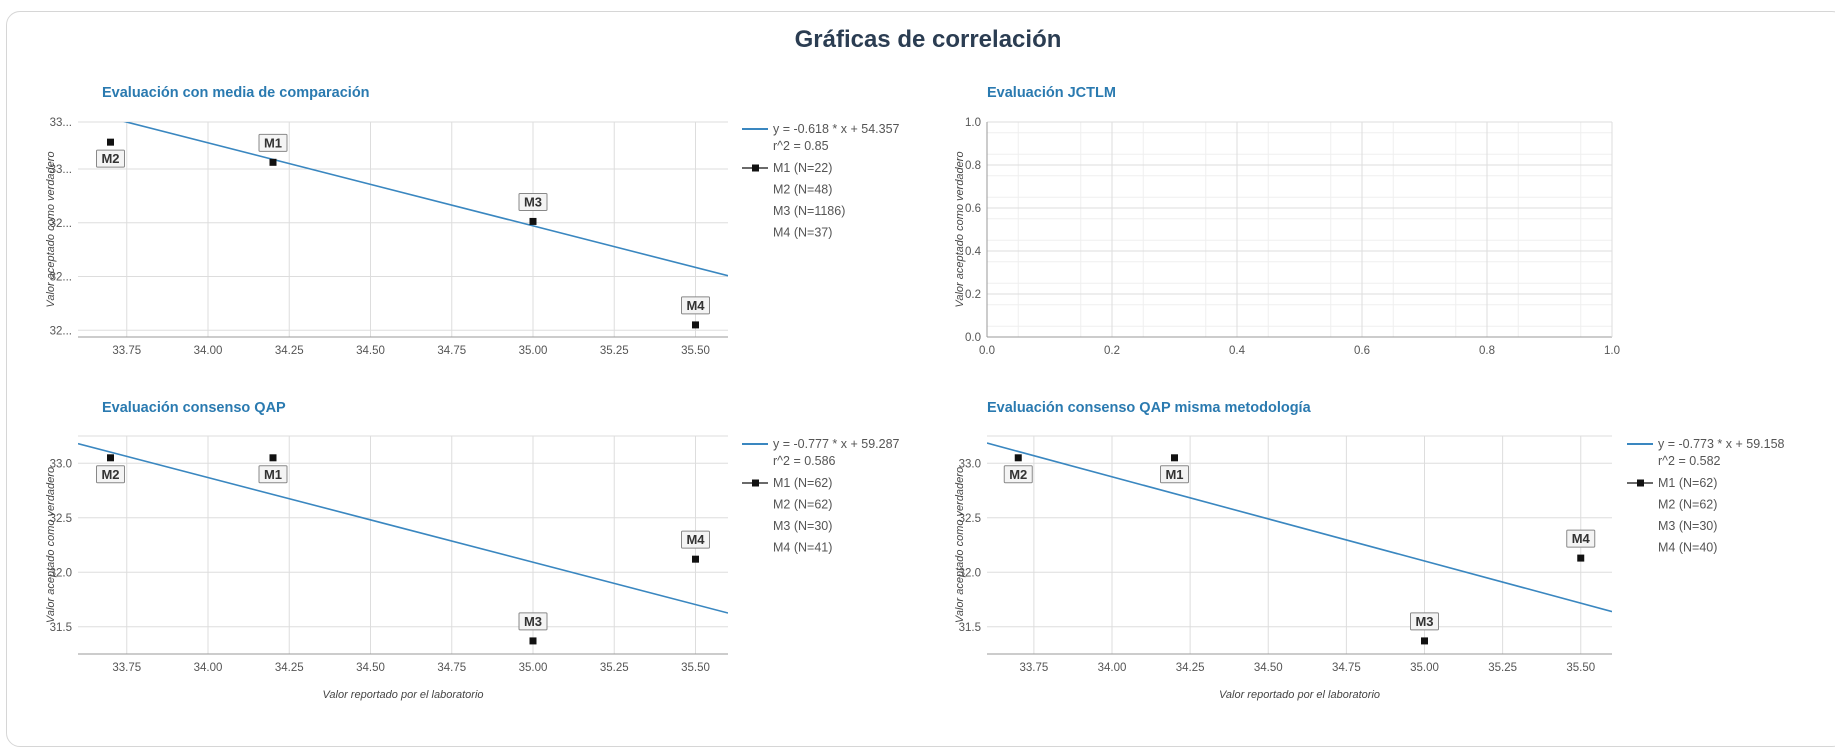  Describe the element at coordinates (1424, 641) in the screenshot. I see `chart4-point-m3` at that location.